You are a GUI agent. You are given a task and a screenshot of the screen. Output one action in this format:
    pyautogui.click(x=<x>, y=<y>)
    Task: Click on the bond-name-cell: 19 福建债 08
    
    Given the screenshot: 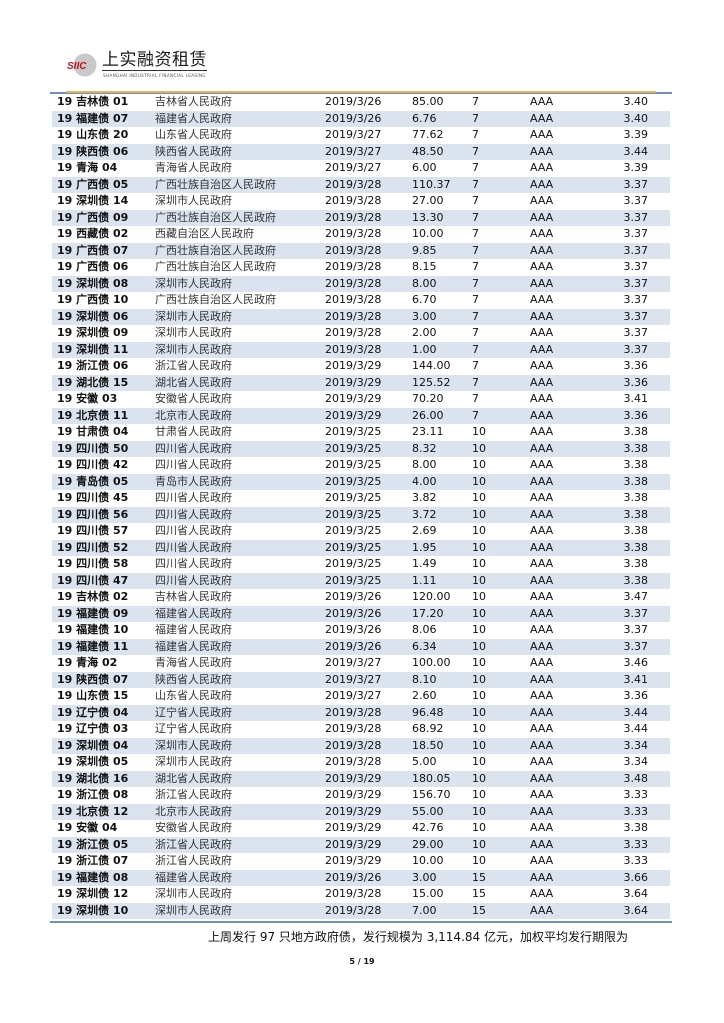 What is the action you would take?
    pyautogui.click(x=93, y=877)
    